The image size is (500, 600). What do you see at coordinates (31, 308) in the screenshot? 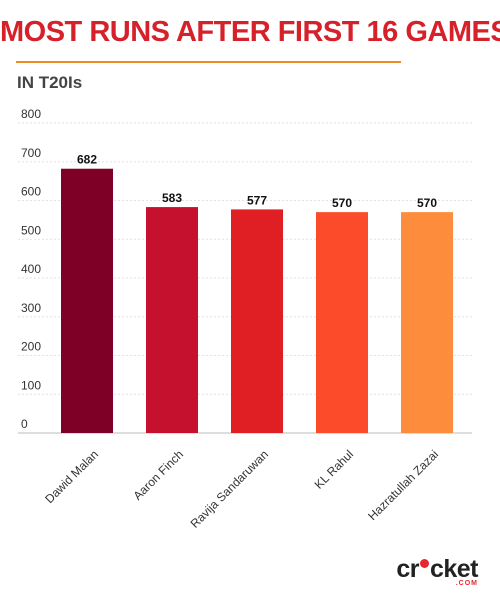
I see `y-tick-label: 300` at bounding box center [31, 308].